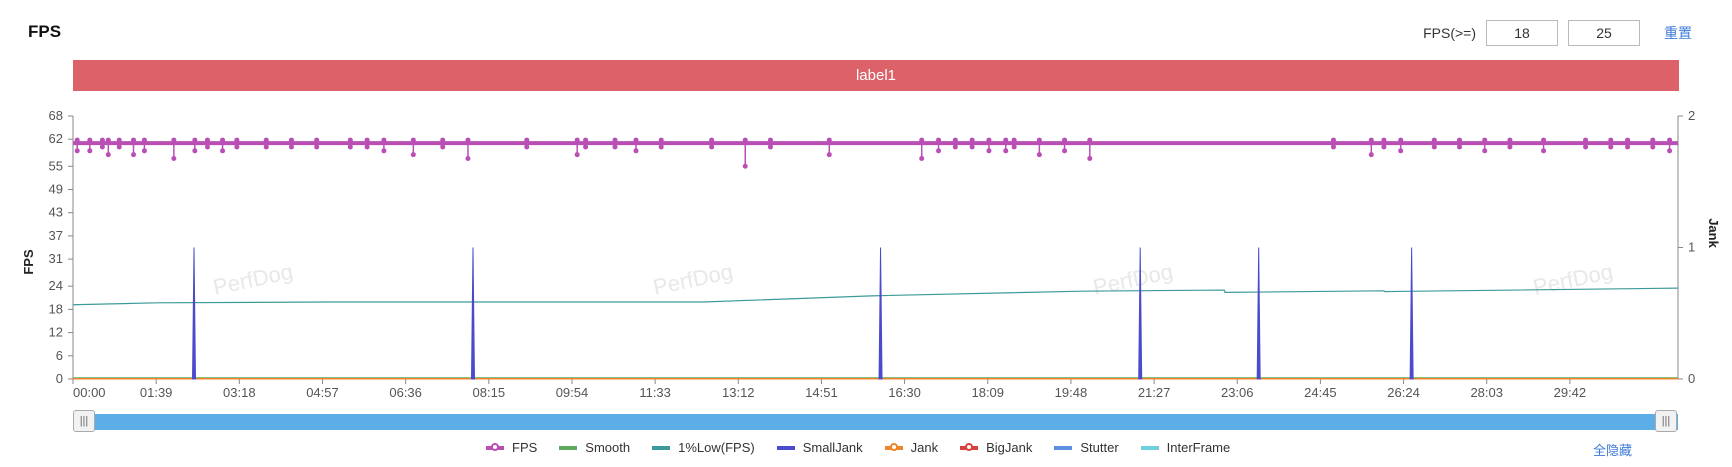 This screenshot has height=467, width=1732. What do you see at coordinates (56, 165) in the screenshot?
I see `y-tick-label: 55` at bounding box center [56, 165].